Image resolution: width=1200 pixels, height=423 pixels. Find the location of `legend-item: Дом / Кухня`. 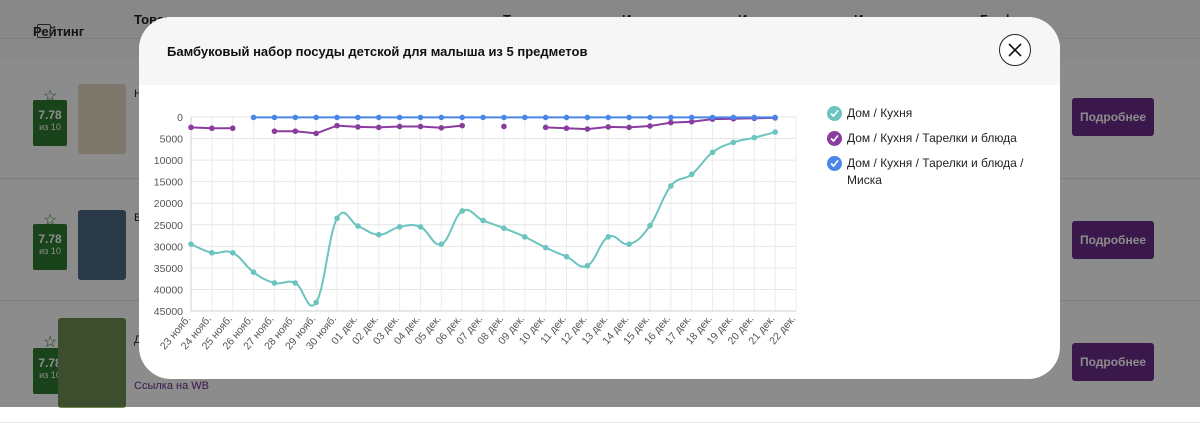

legend-item: Дом / Кухня is located at coordinates (937, 113).